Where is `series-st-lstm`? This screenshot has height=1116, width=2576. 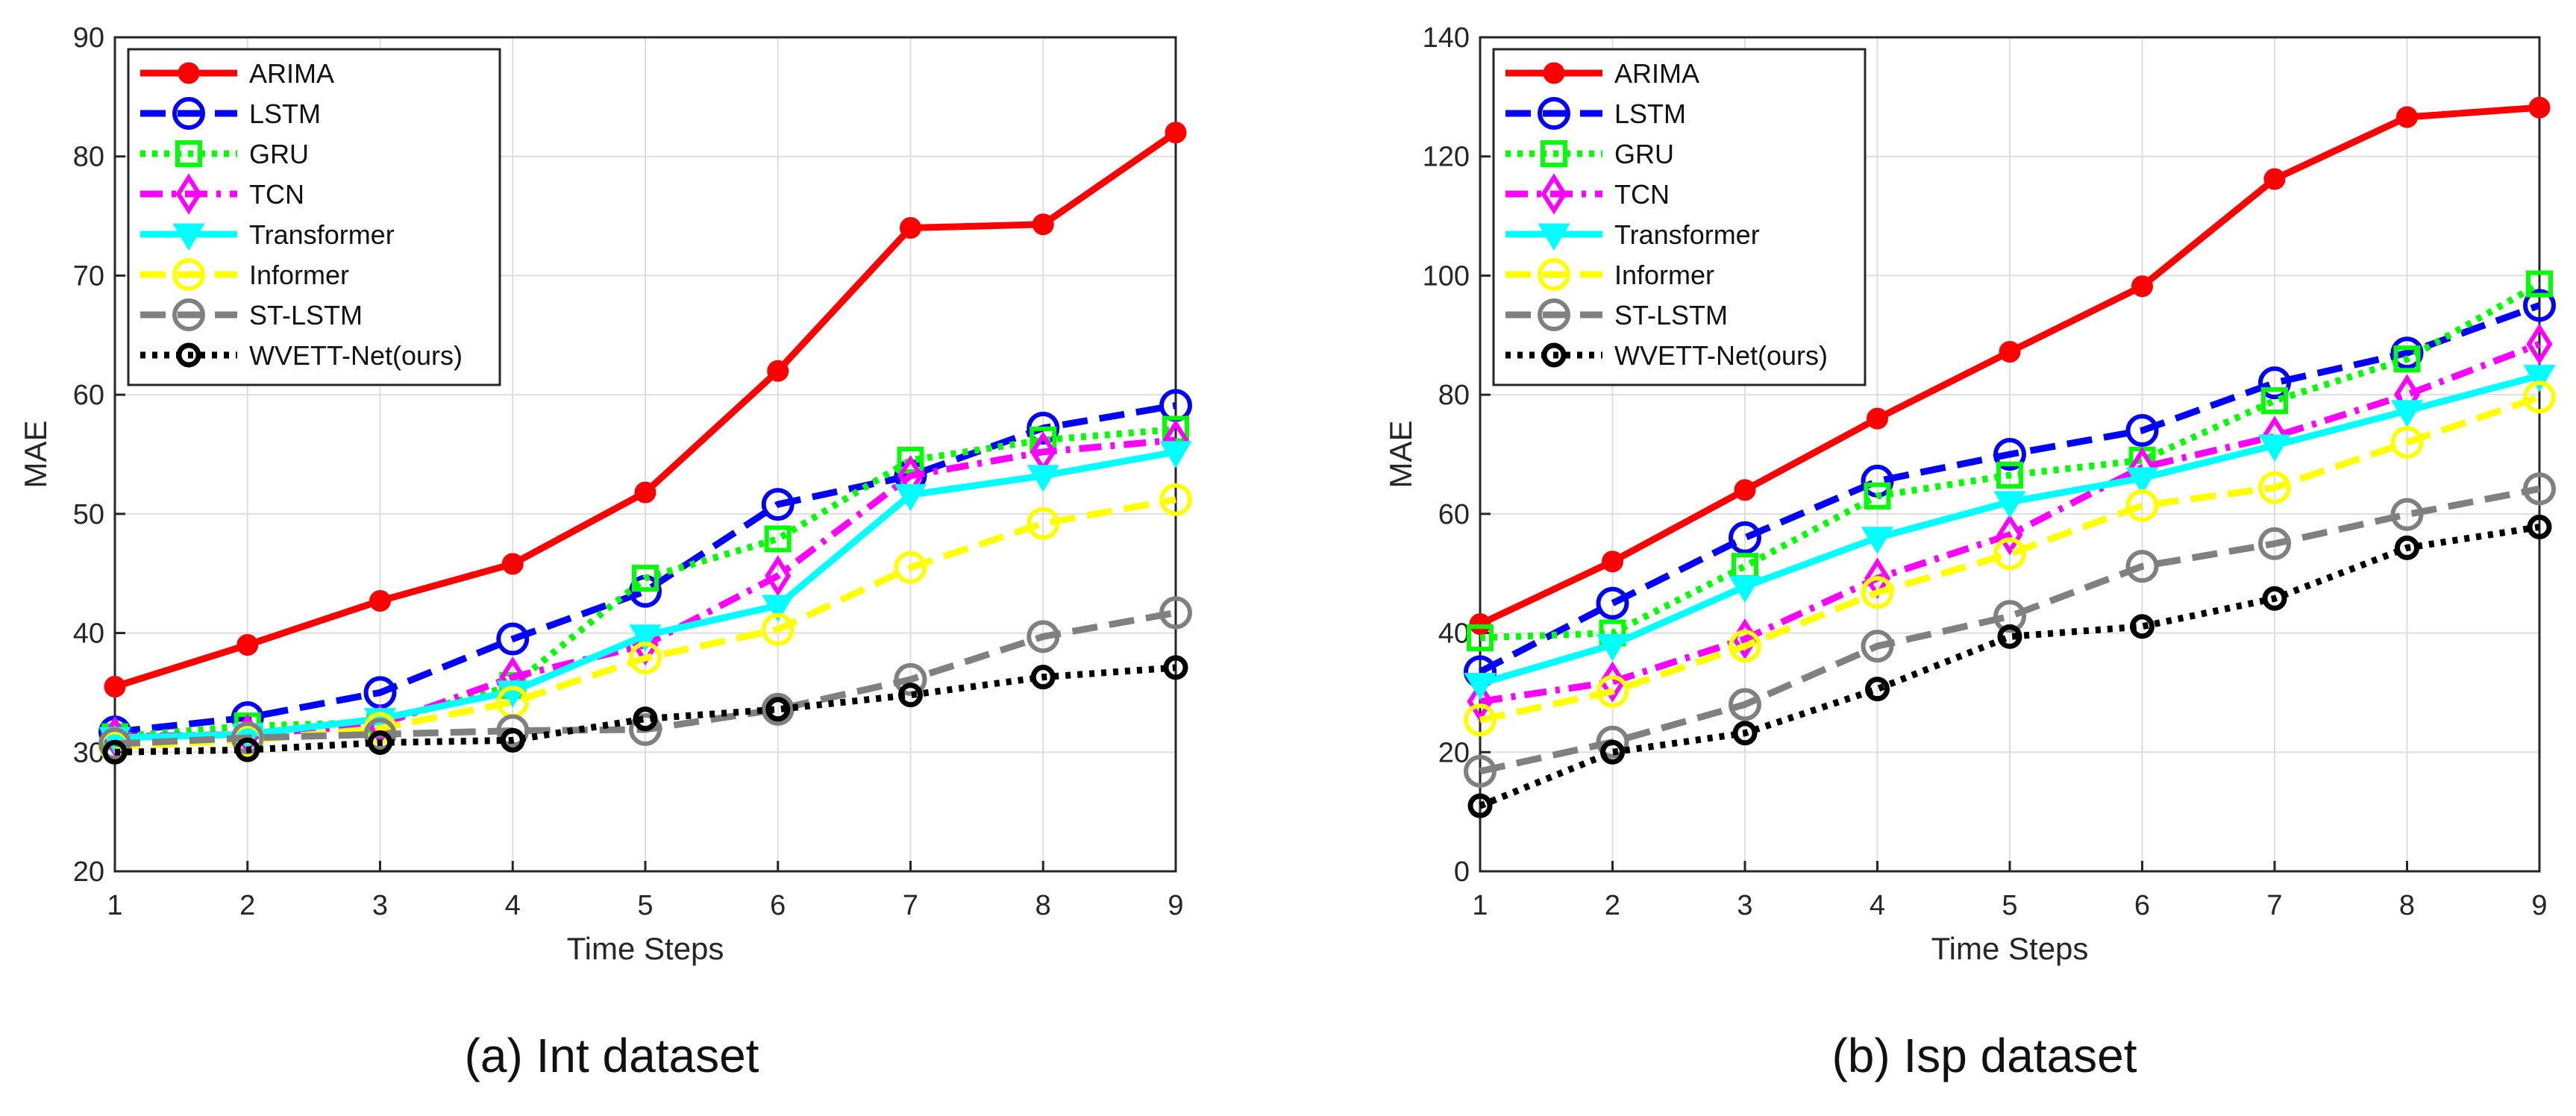
series-st-lstm is located at coordinates (2010, 630).